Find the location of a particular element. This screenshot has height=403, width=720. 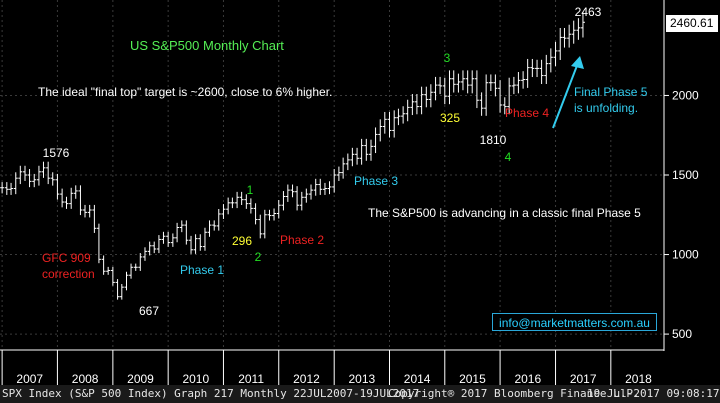

annotation-label: Phase 4 is located at coordinates (527, 113).